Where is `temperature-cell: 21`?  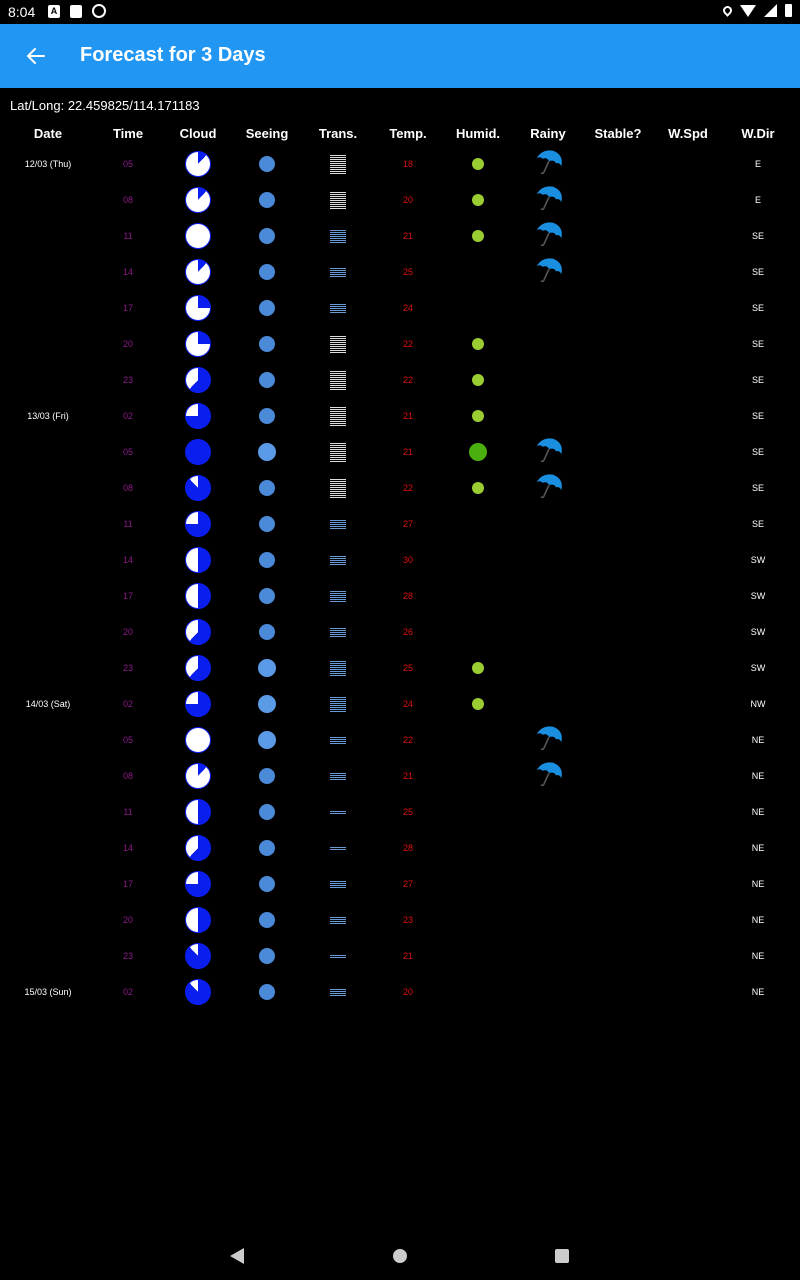 temperature-cell: 21 is located at coordinates (408, 776).